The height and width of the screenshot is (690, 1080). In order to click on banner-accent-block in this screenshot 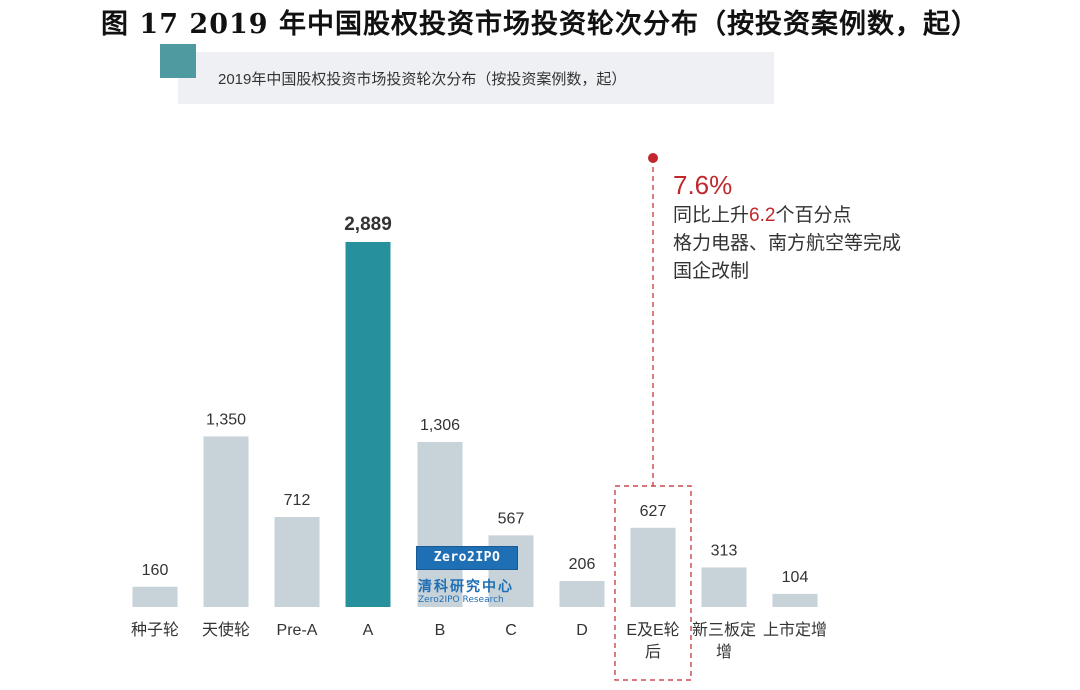, I will do `click(178, 61)`.